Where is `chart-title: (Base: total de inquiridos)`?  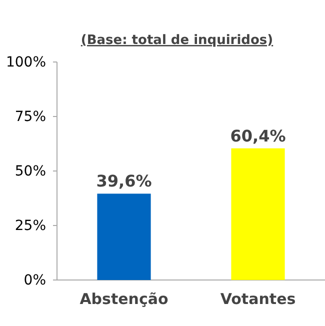
chart-title: (Base: total de inquiridos) is located at coordinates (177, 40).